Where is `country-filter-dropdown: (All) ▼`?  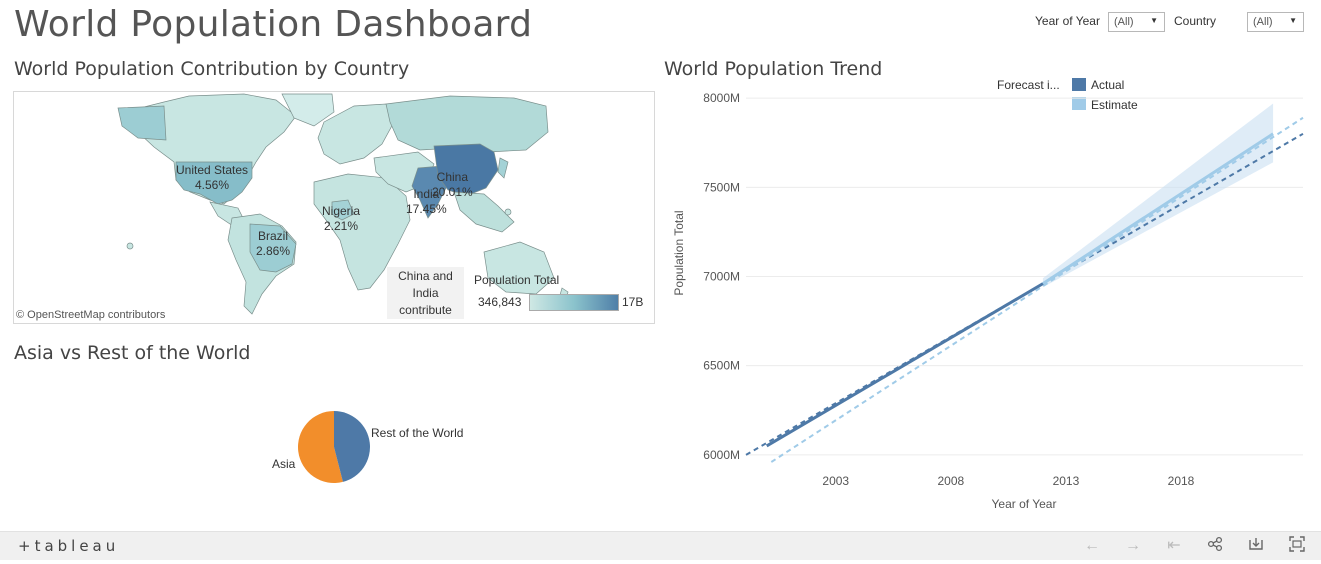
country-filter-dropdown: (All) ▼ is located at coordinates (1275, 22).